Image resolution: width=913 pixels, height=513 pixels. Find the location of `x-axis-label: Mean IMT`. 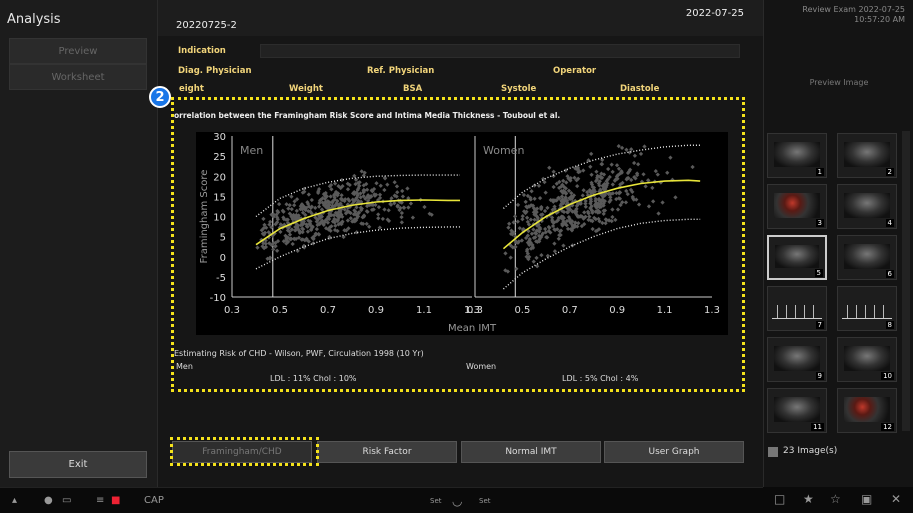

x-axis-label: Mean IMT is located at coordinates (472, 328).